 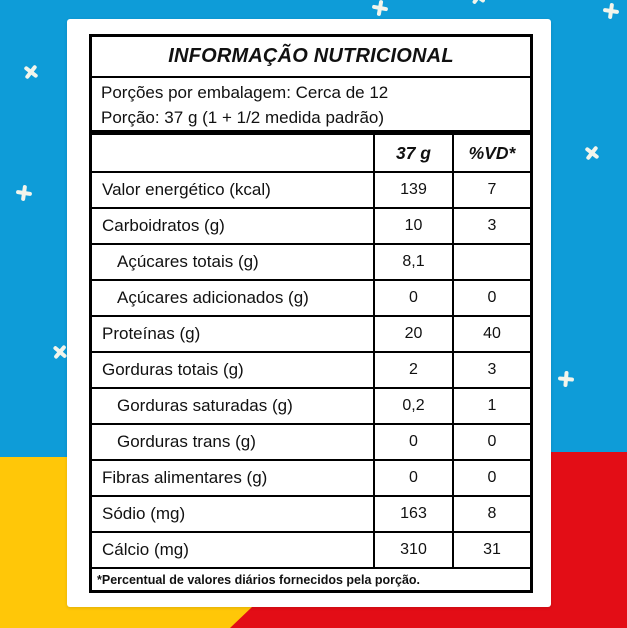 I want to click on table-row: Açúcares adicionados (g) 0 0, so click(x=311, y=299).